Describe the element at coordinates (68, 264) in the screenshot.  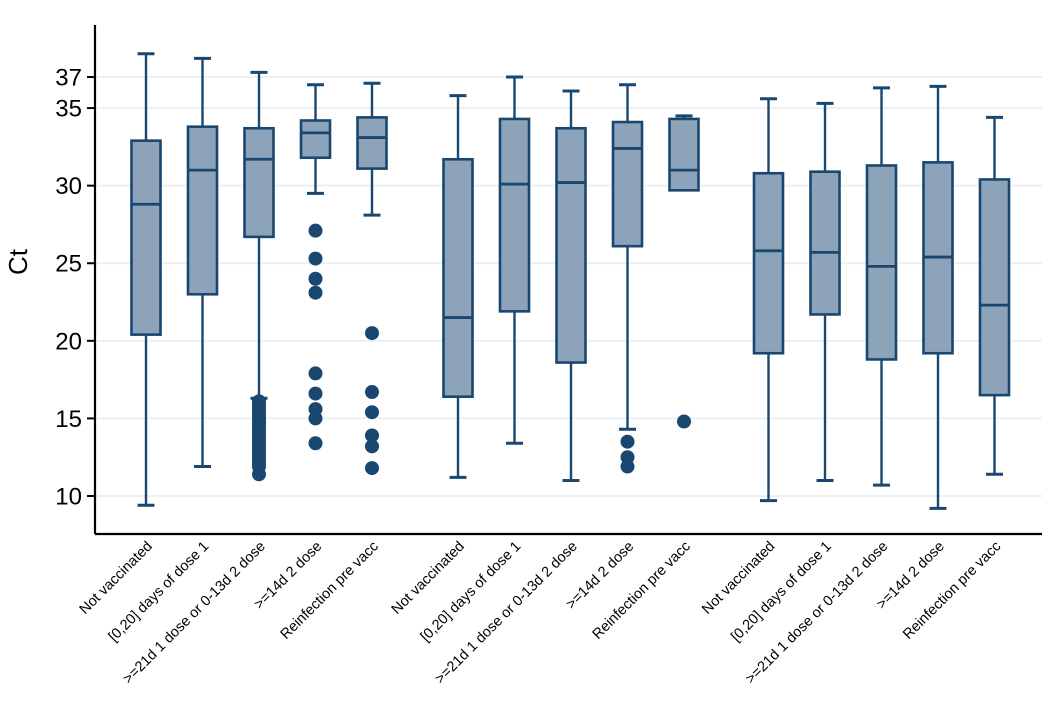
I see `y-tick-label: 25` at that location.